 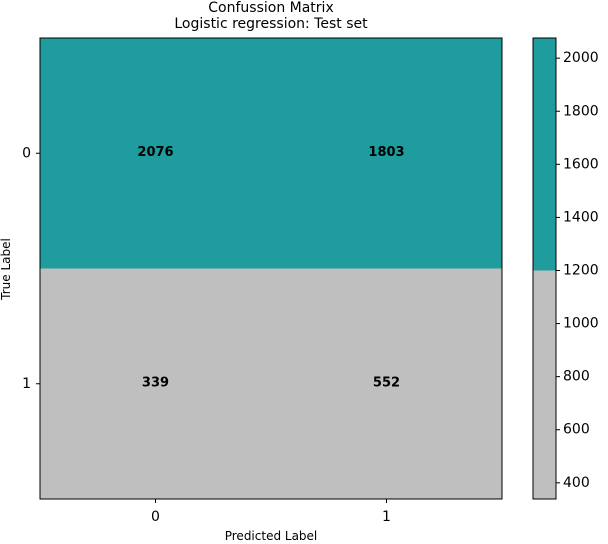 I want to click on cell-value-label-0-1: 1803, so click(x=386, y=152).